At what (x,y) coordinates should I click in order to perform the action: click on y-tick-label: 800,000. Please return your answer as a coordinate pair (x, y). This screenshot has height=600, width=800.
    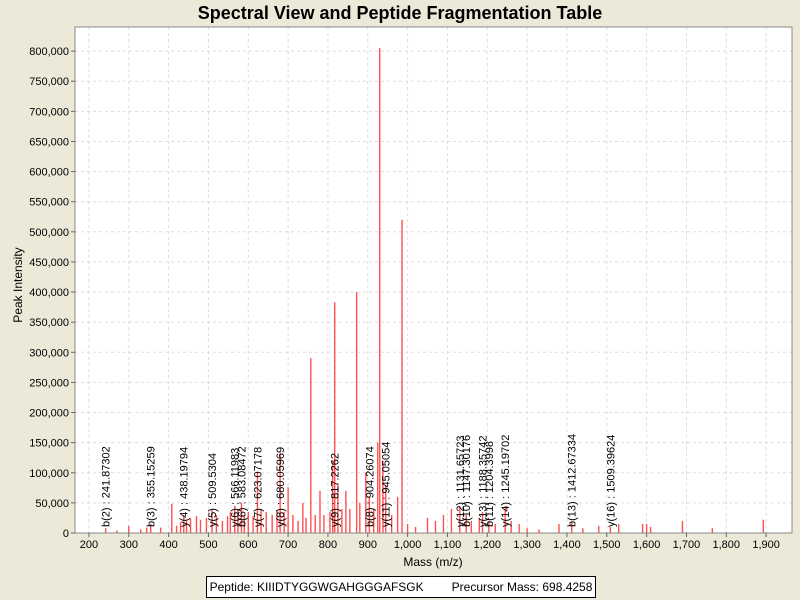
    Looking at the image, I should click on (49, 52).